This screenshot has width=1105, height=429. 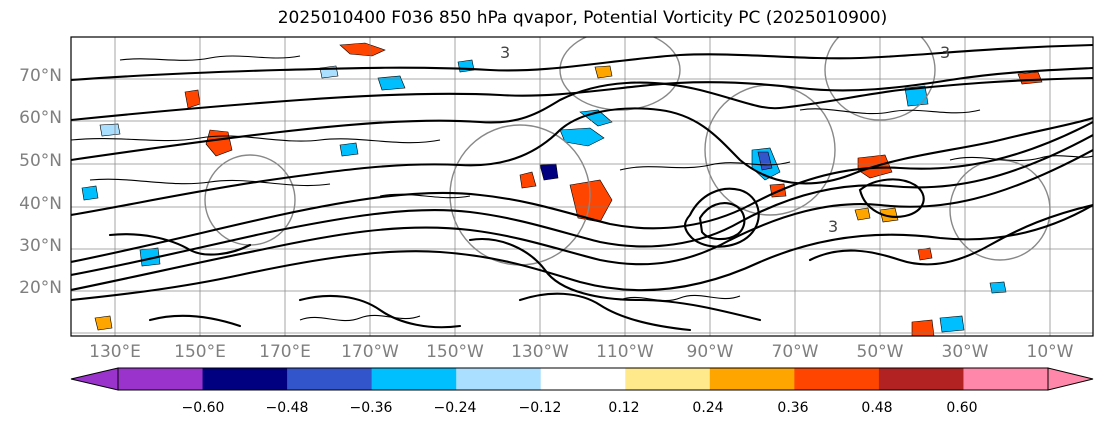 I want to click on colorbar, so click(x=582, y=379).